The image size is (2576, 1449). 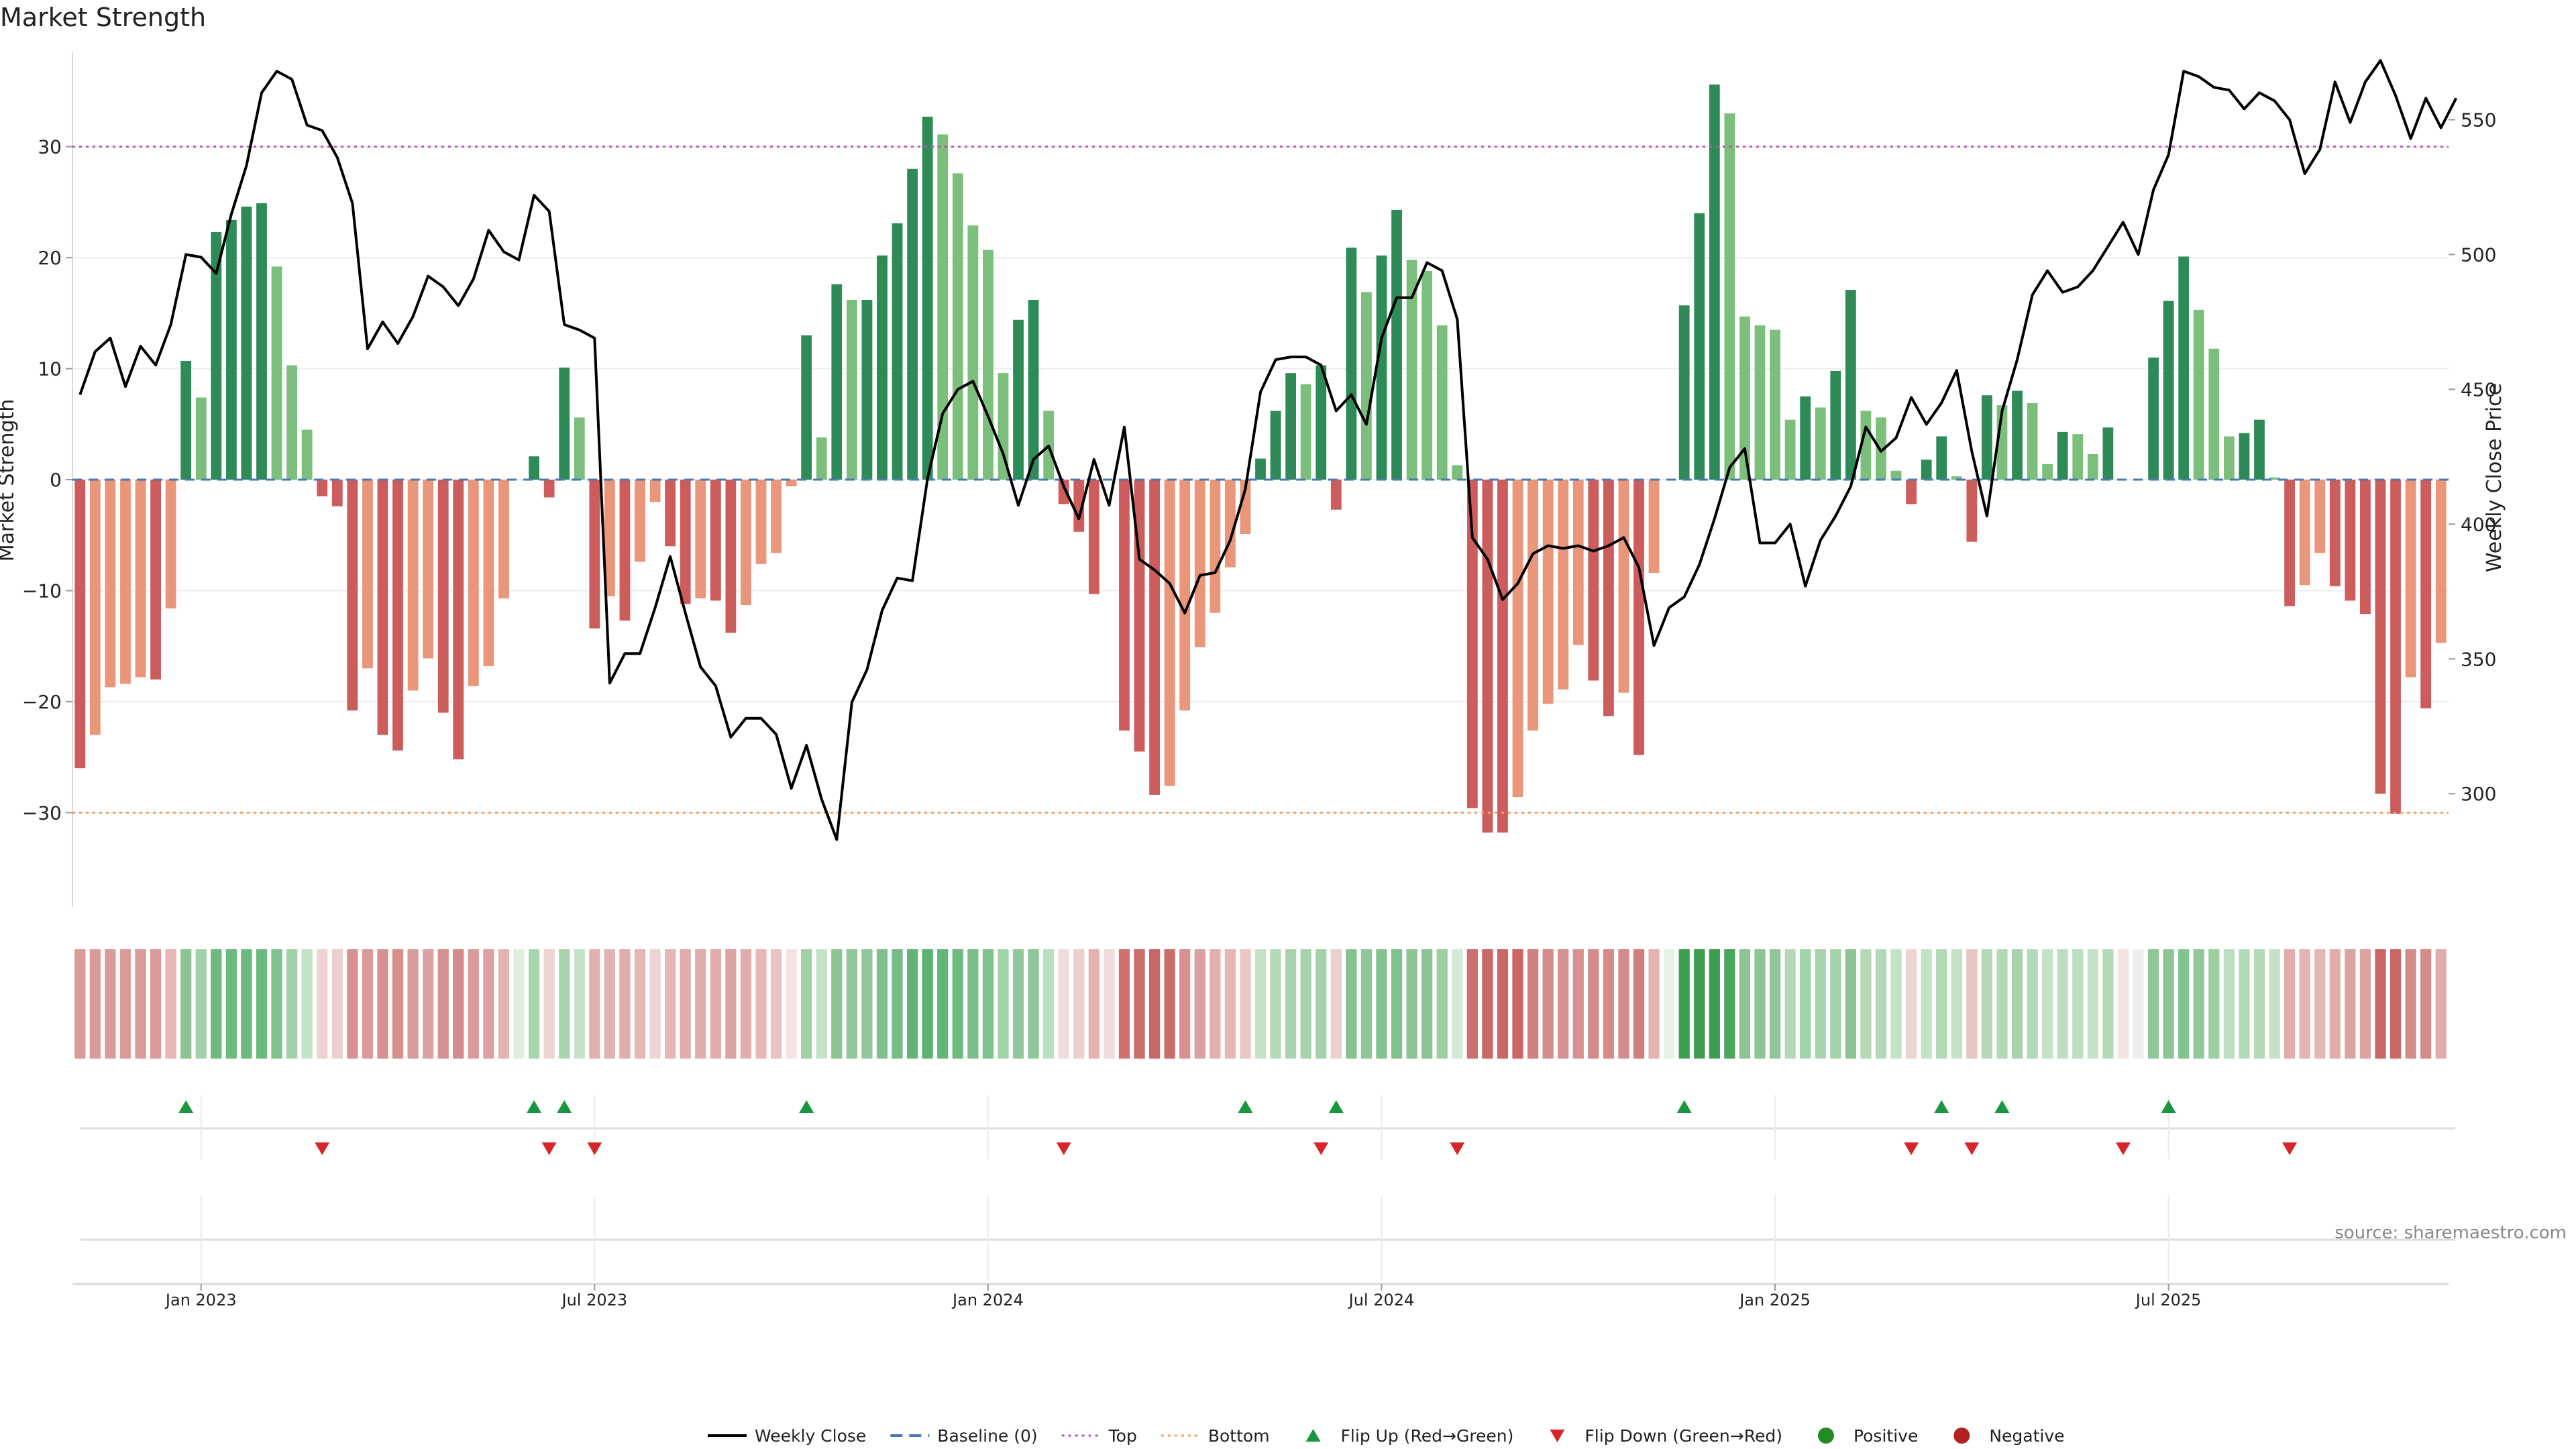 I want to click on x-tick-label: Jul 2025, so click(x=2168, y=1300).